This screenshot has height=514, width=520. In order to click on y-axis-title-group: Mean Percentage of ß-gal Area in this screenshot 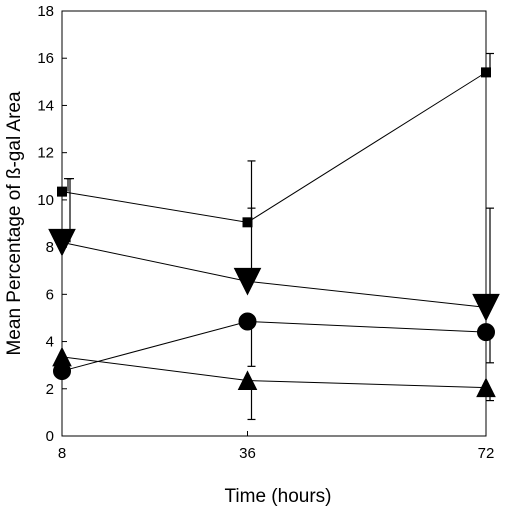, I will do `click(14, 223)`.